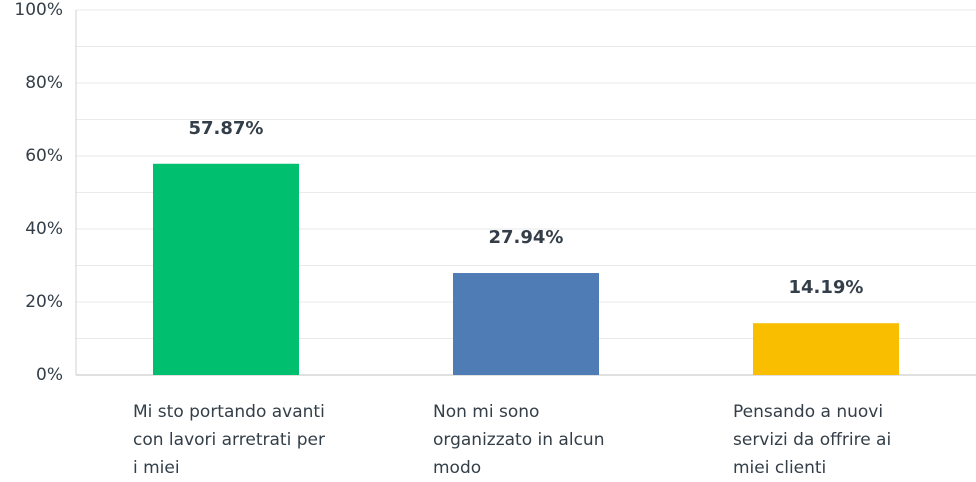 This screenshot has width=976, height=482. I want to click on y-tick-label: 80%, so click(44, 83).